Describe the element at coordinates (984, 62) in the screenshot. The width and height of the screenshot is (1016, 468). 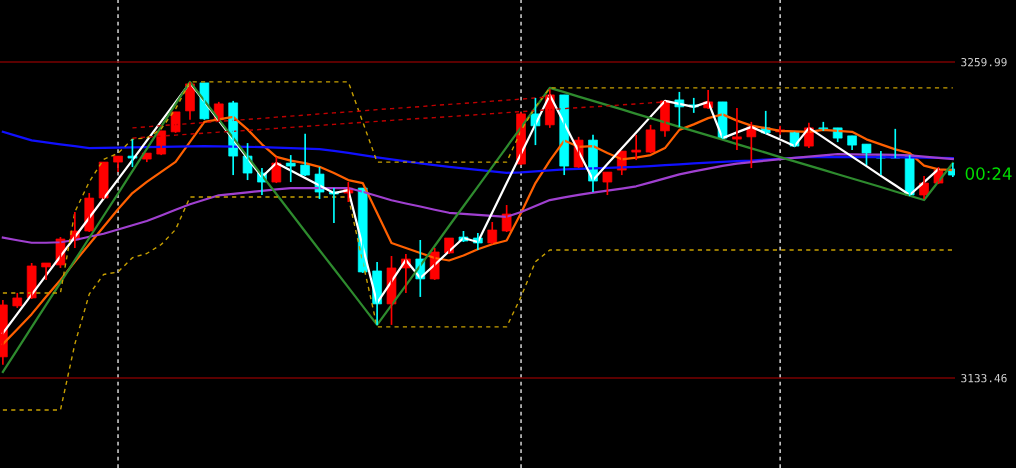
I see `y-tick-label: 3259.99` at that location.